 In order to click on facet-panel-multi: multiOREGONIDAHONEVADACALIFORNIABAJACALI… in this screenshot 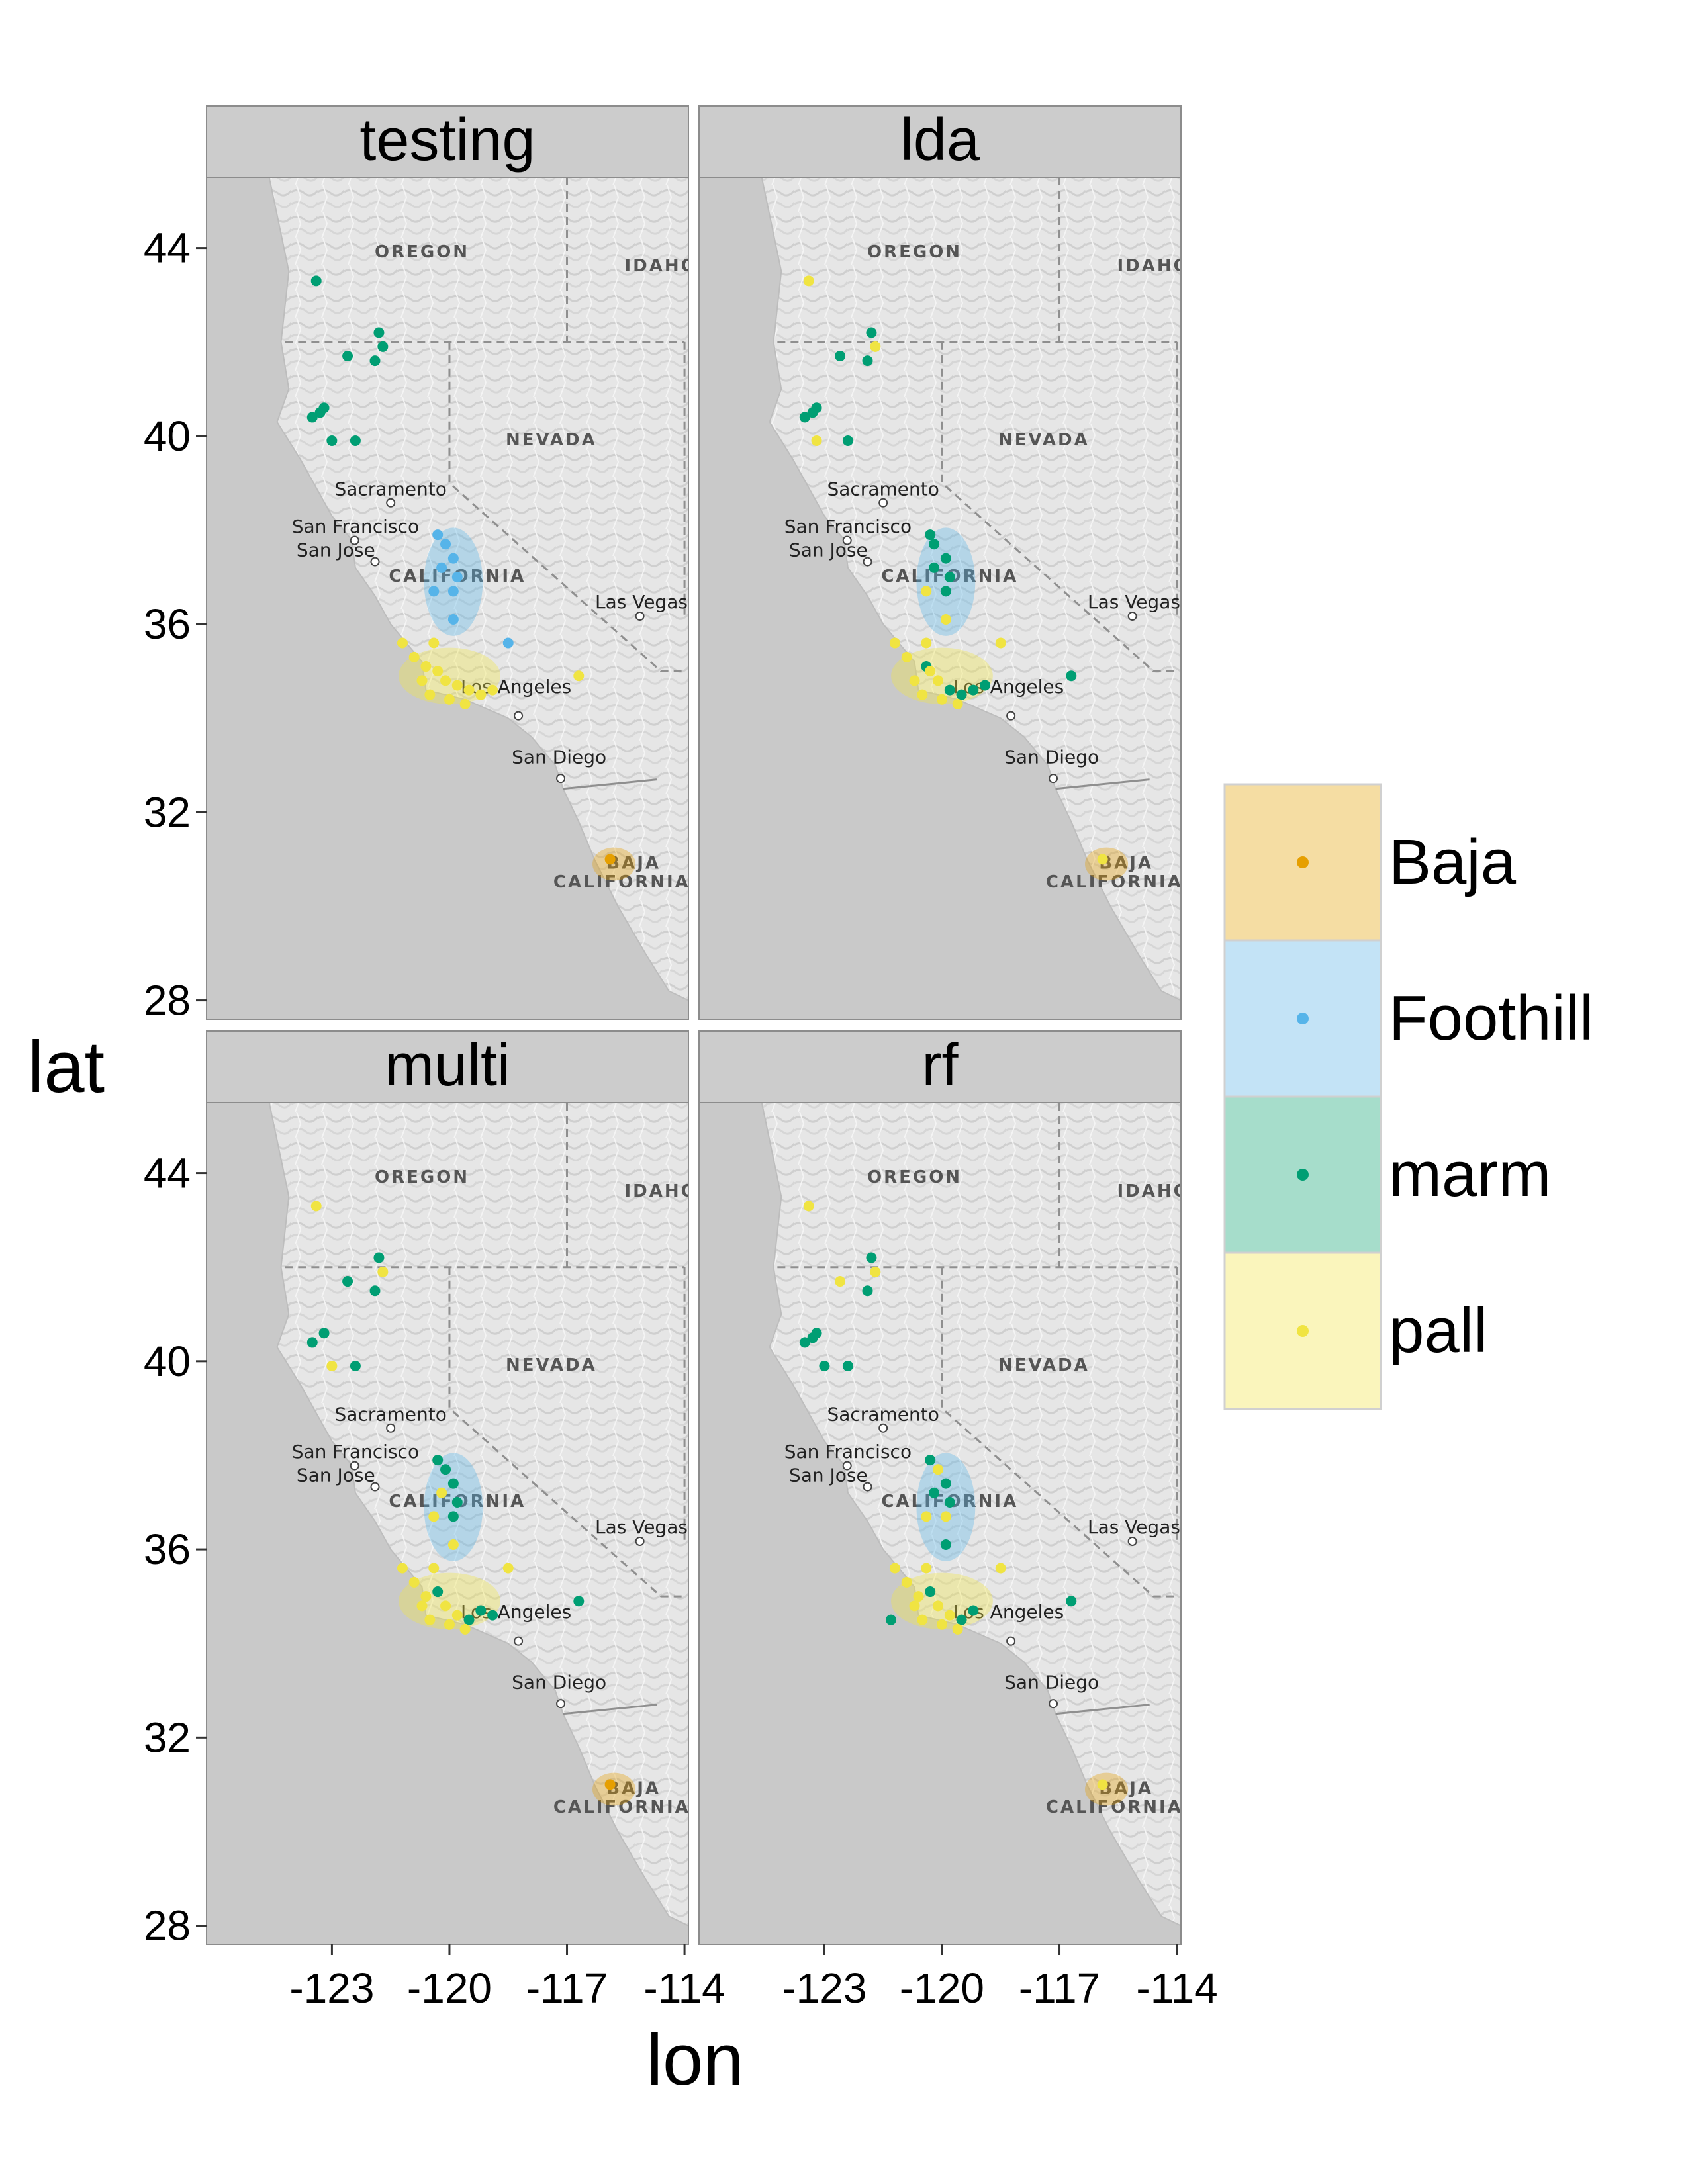, I will do `click(451, 1487)`.